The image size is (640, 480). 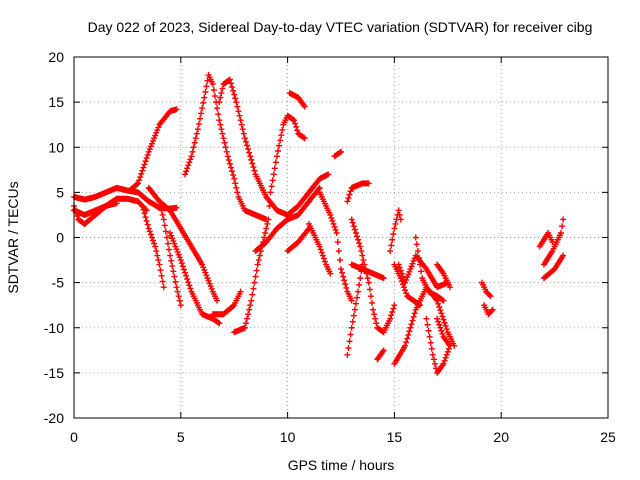 What do you see at coordinates (288, 437) in the screenshot?
I see `x-tick-label: 10` at bounding box center [288, 437].